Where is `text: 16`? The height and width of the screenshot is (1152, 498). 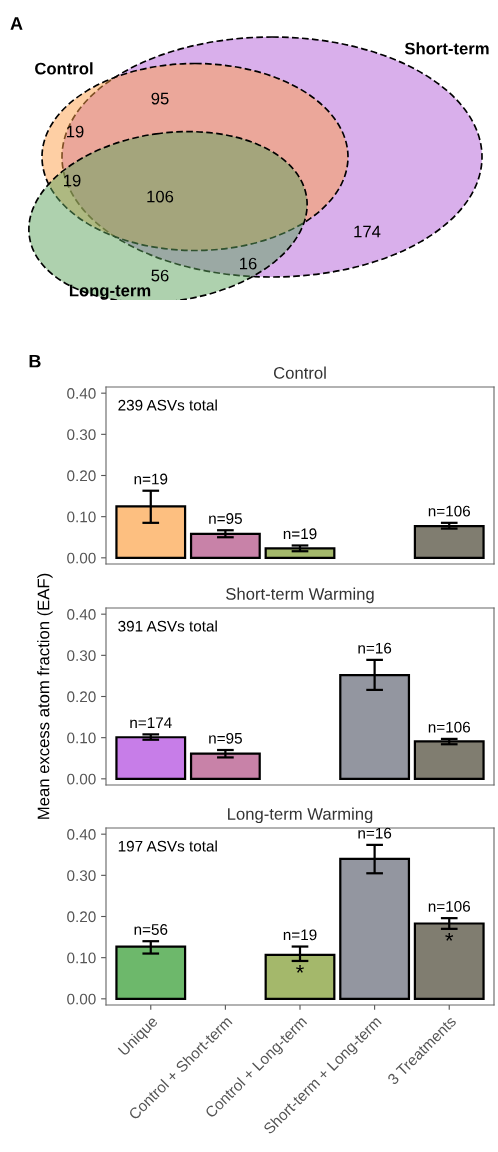
text: 16 is located at coordinates (248, 263).